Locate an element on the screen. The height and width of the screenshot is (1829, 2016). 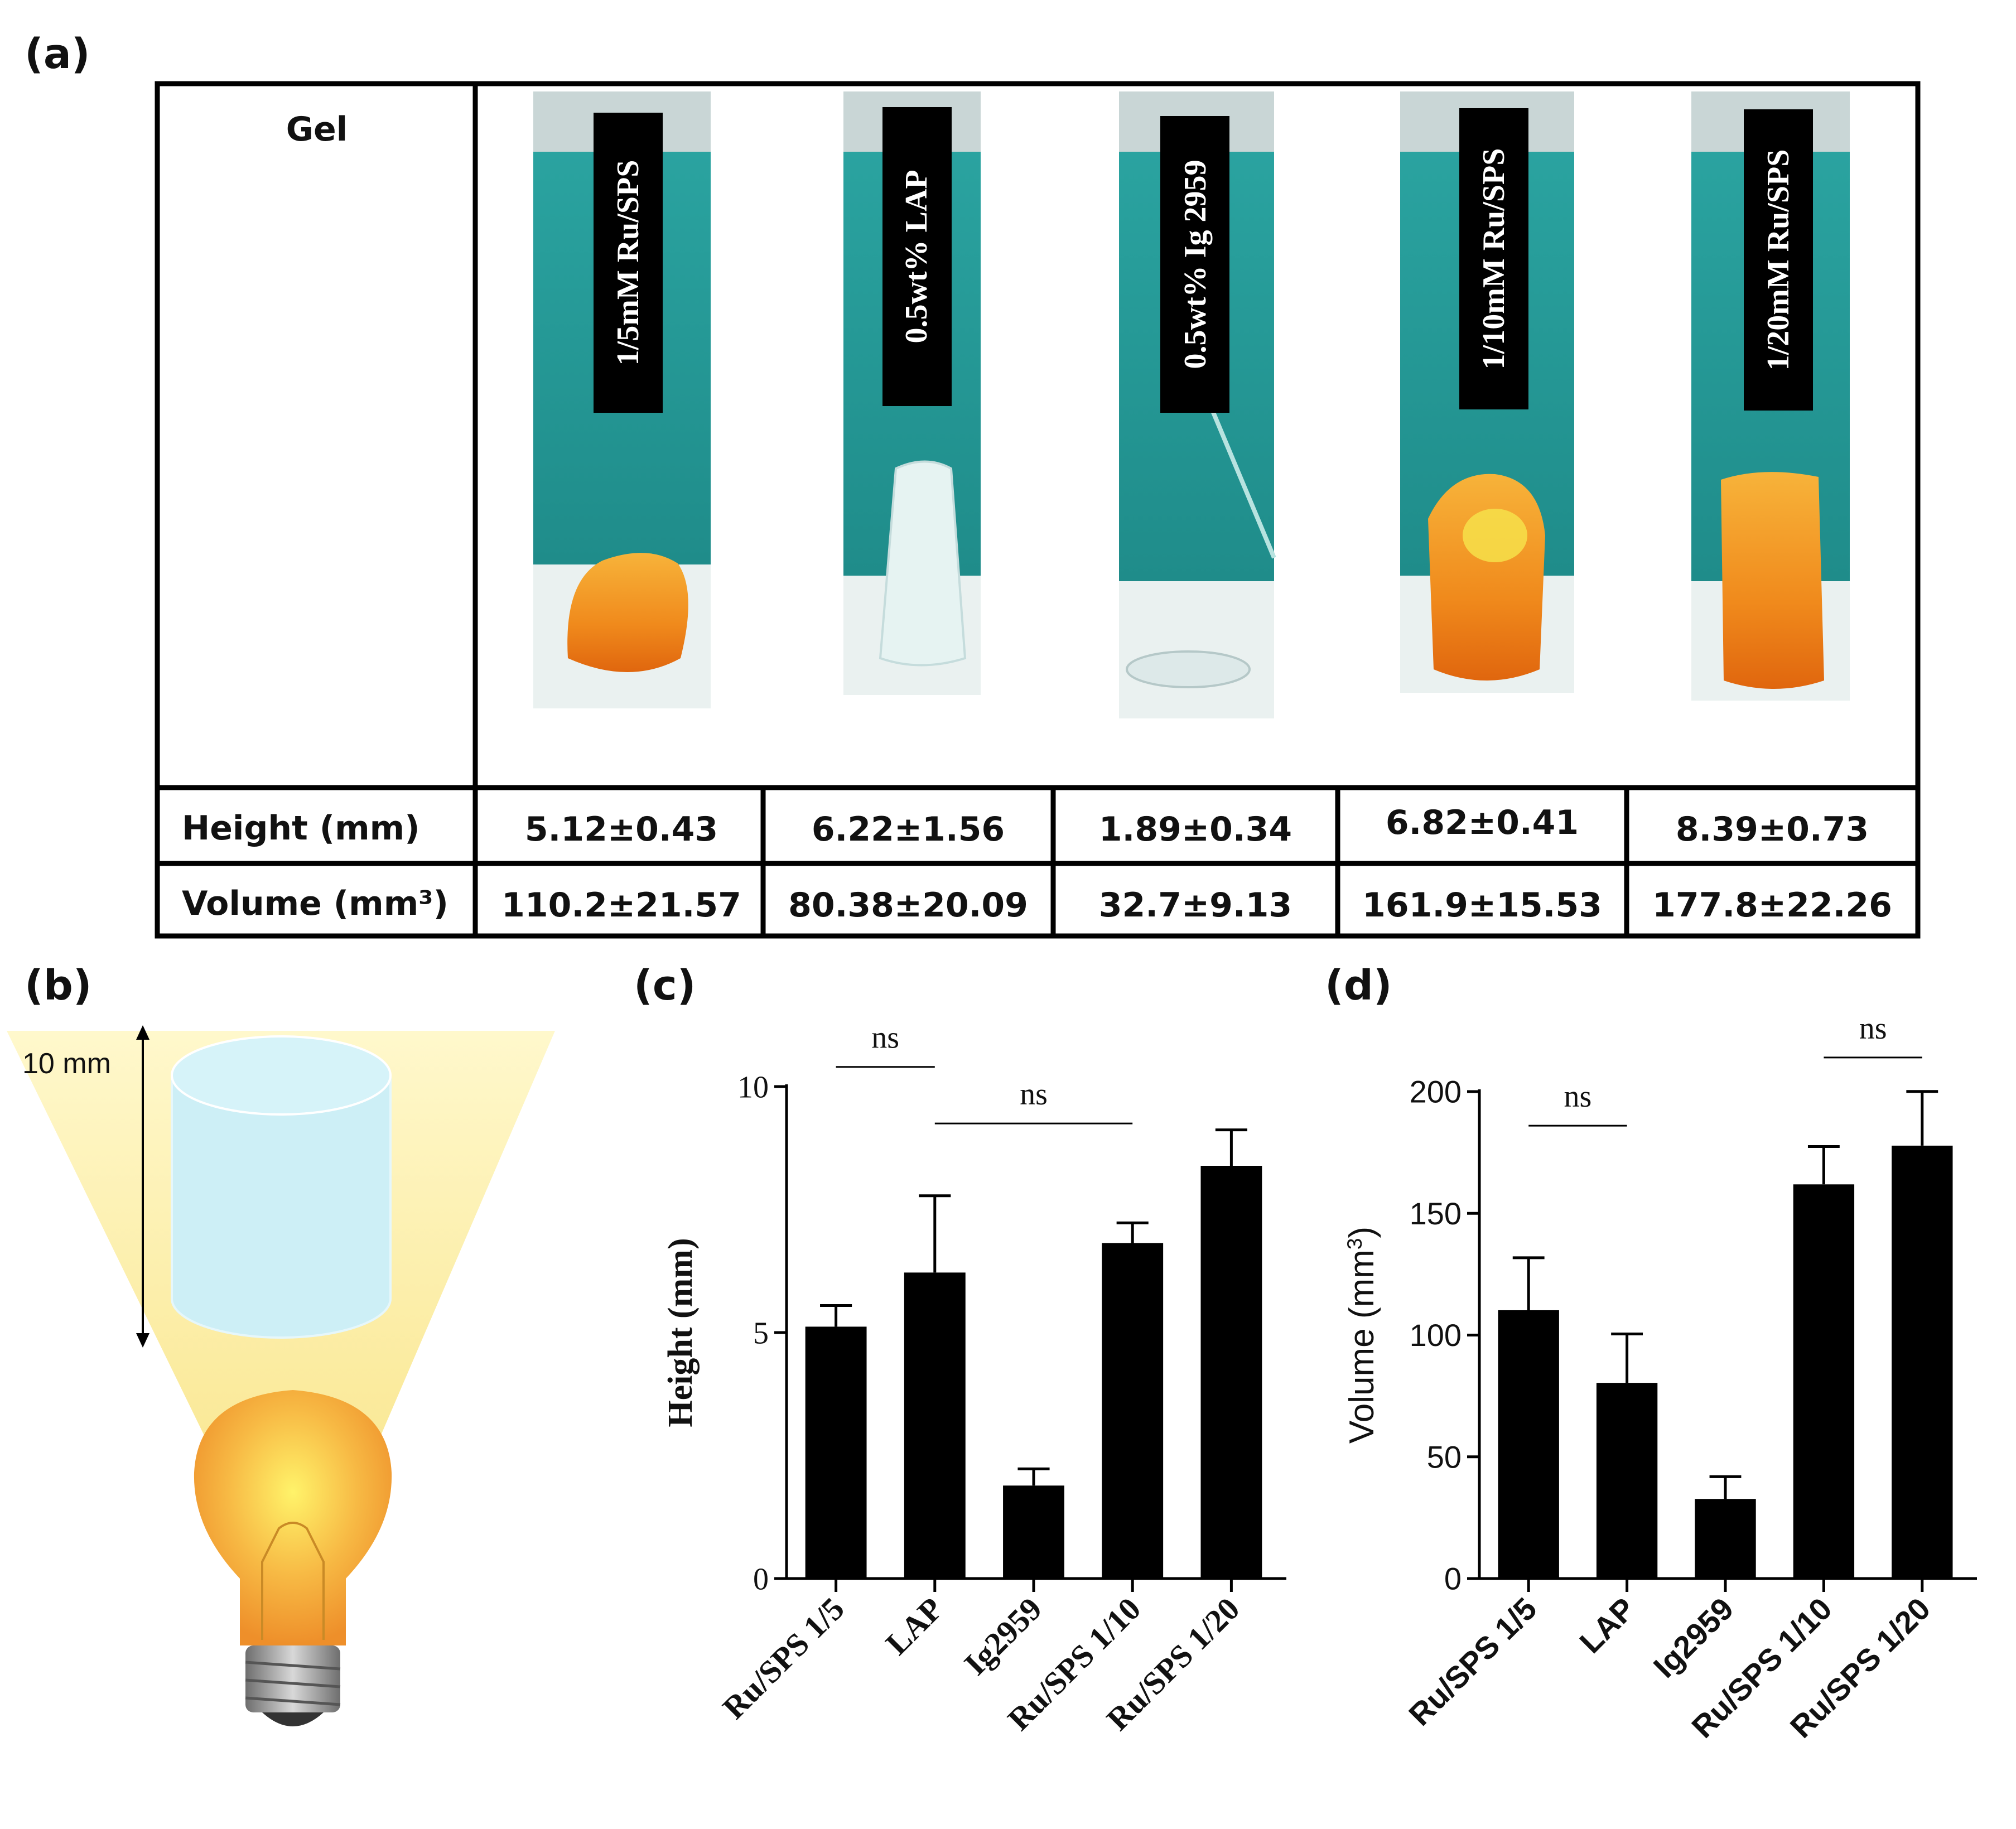
panel-a-label: (a) is located at coordinates (57, 54).